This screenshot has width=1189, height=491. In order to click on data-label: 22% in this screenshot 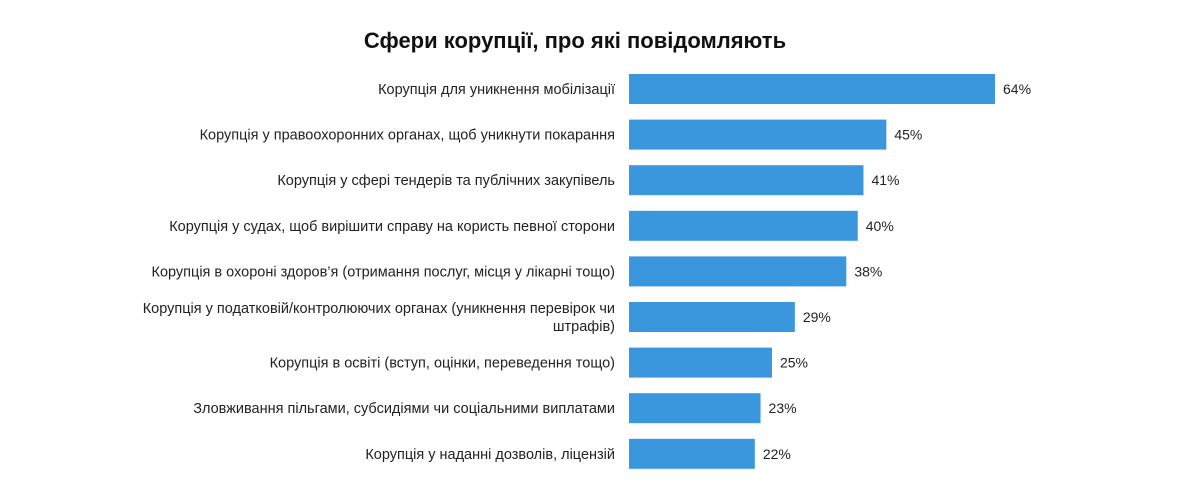, I will do `click(777, 454)`.